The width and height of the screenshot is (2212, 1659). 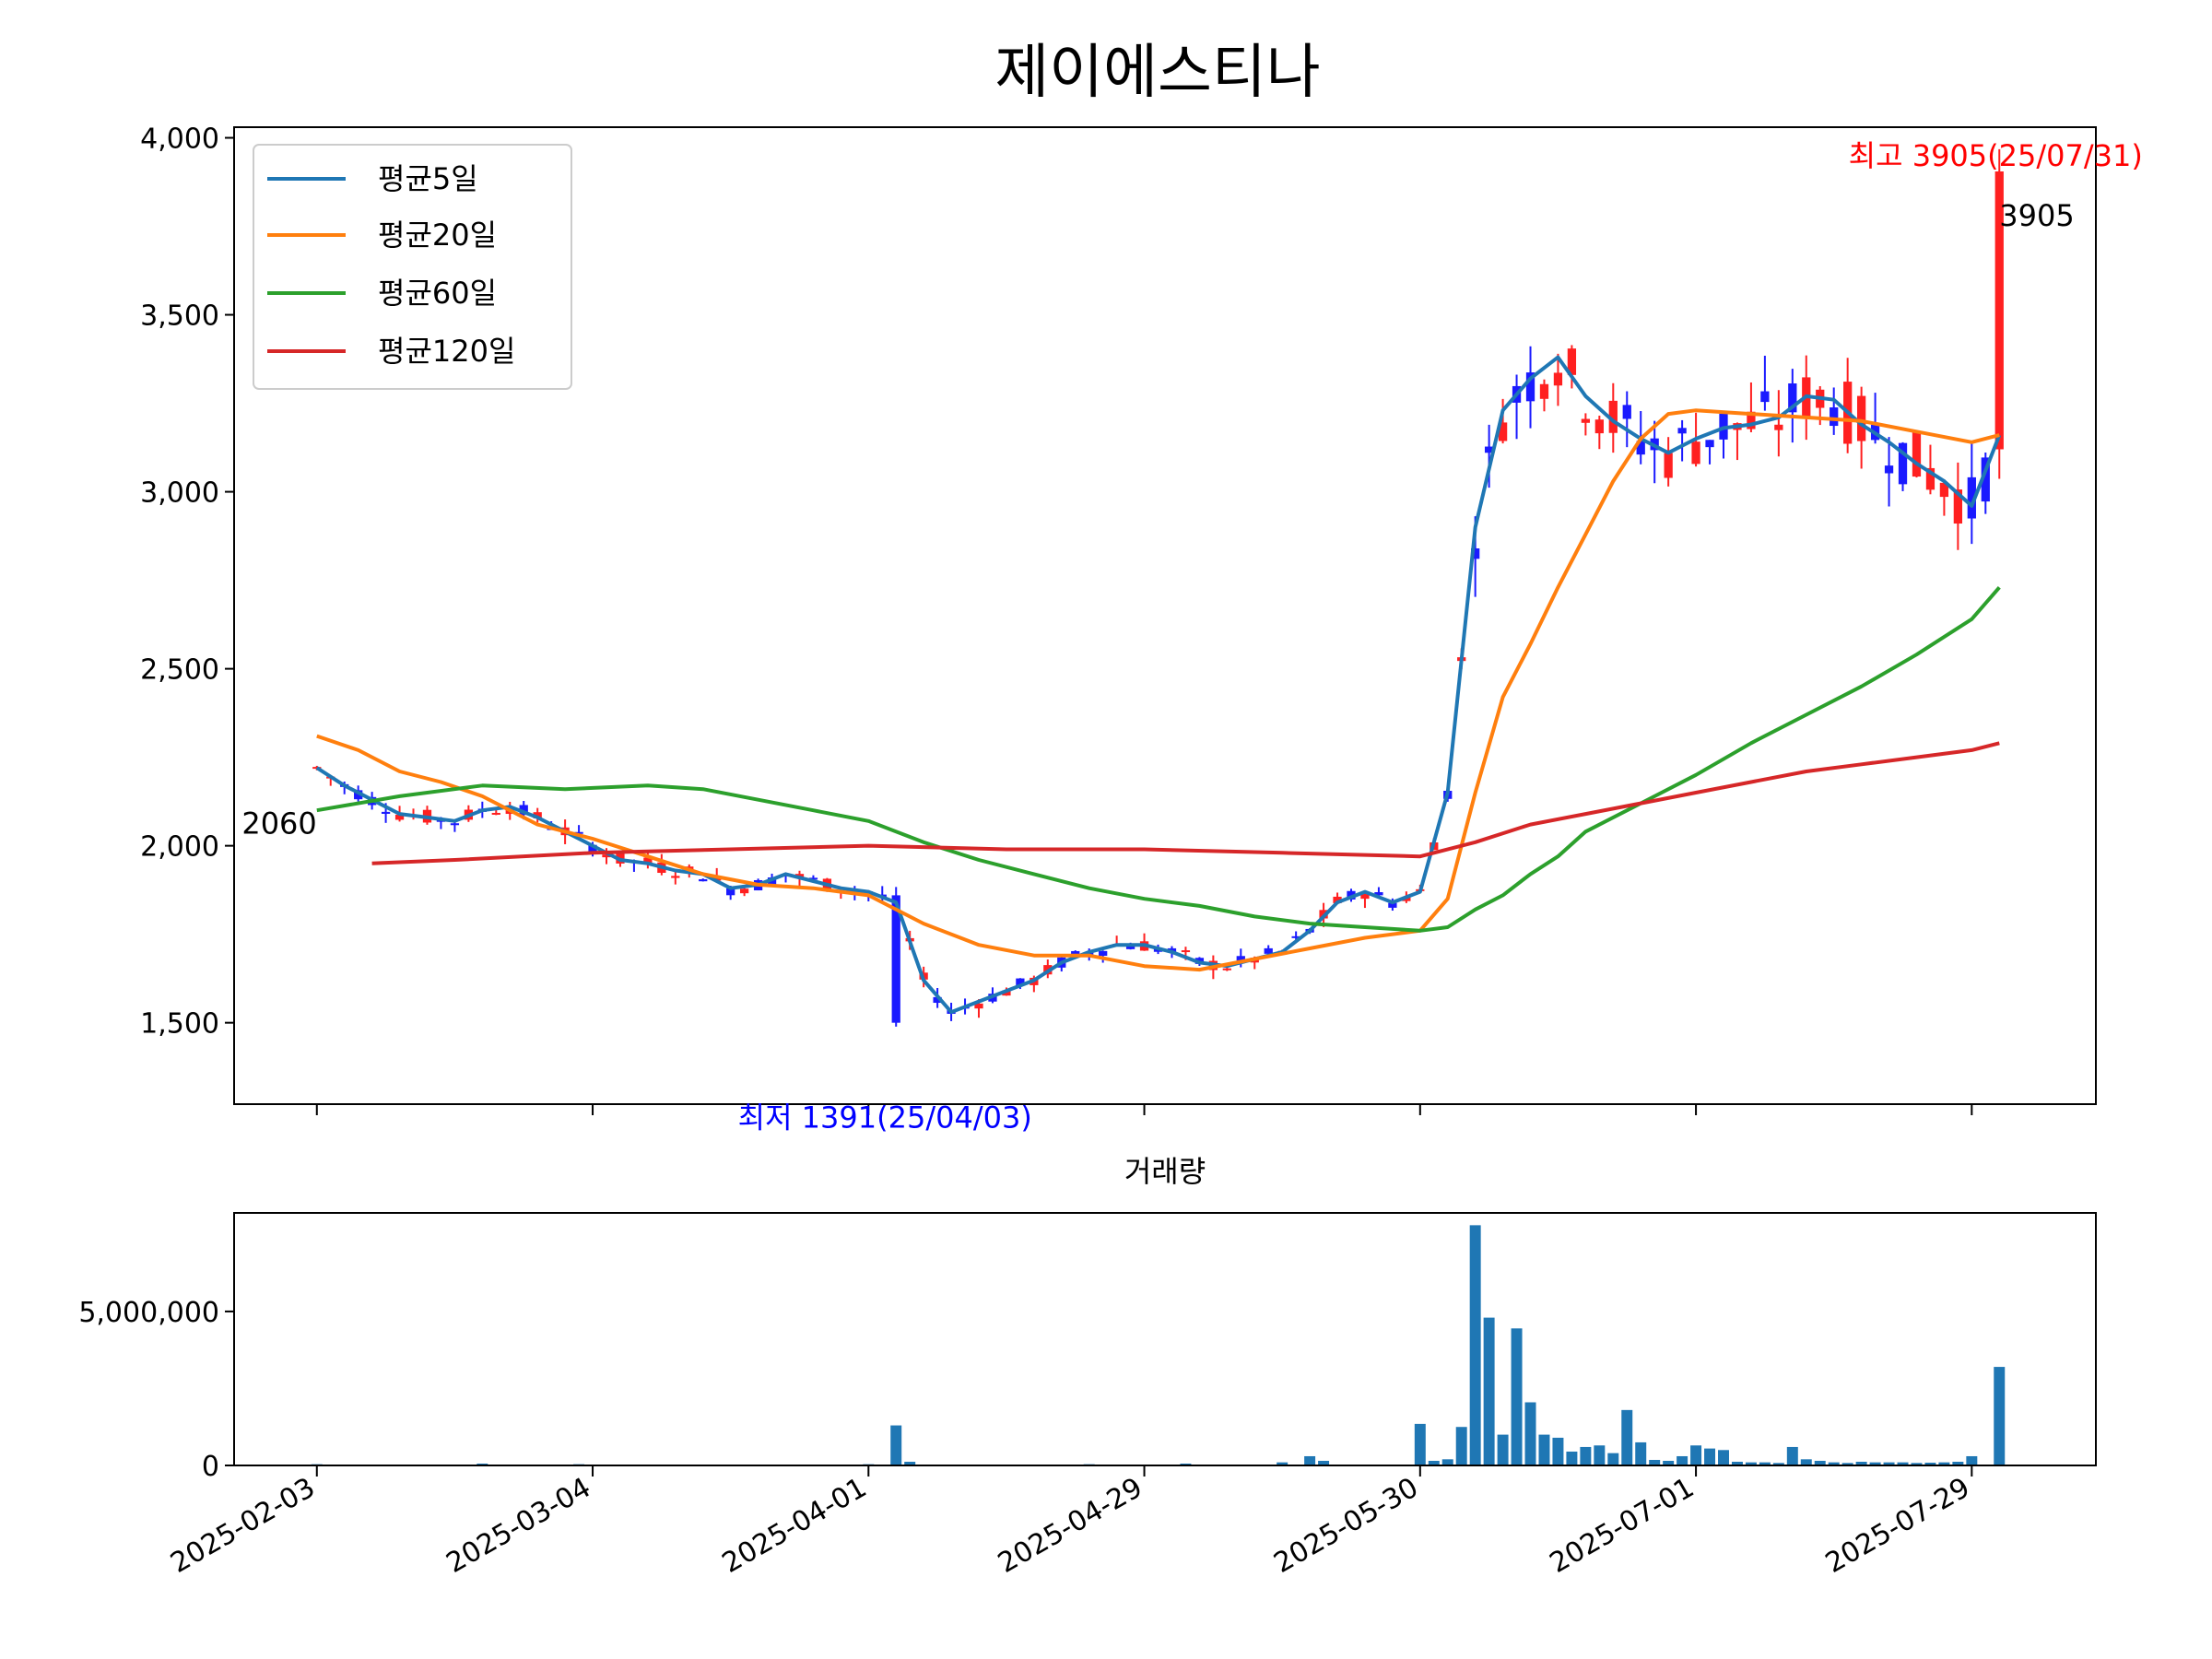 I want to click on price-y-tick-label: 2,000, so click(x=179, y=847).